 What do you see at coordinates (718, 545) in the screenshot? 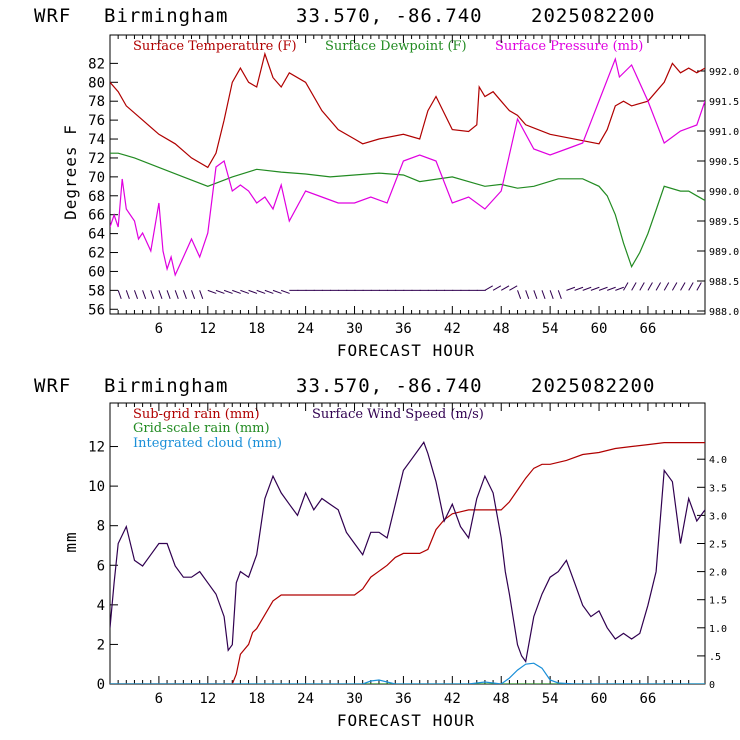
I see `bottom-y2tick-label: 2.5` at bounding box center [718, 545].